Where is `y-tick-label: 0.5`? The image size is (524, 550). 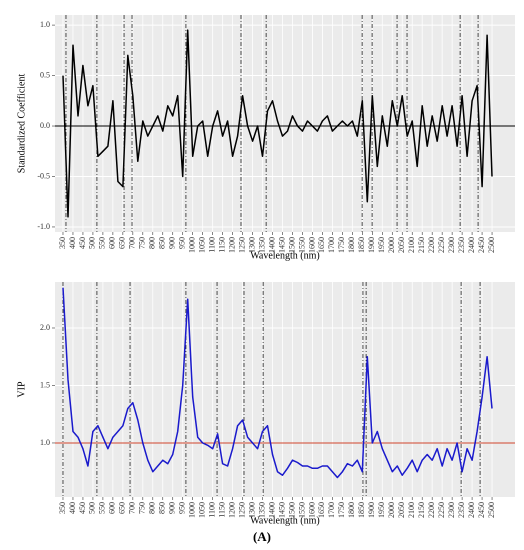
y-tick-label: 0.5 is located at coordinates (45, 74).